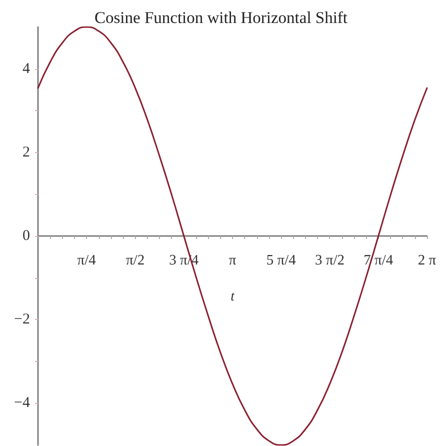 The height and width of the screenshot is (446, 442). What do you see at coordinates (427, 260) in the screenshot?
I see `x-tick-label: 2 π` at bounding box center [427, 260].